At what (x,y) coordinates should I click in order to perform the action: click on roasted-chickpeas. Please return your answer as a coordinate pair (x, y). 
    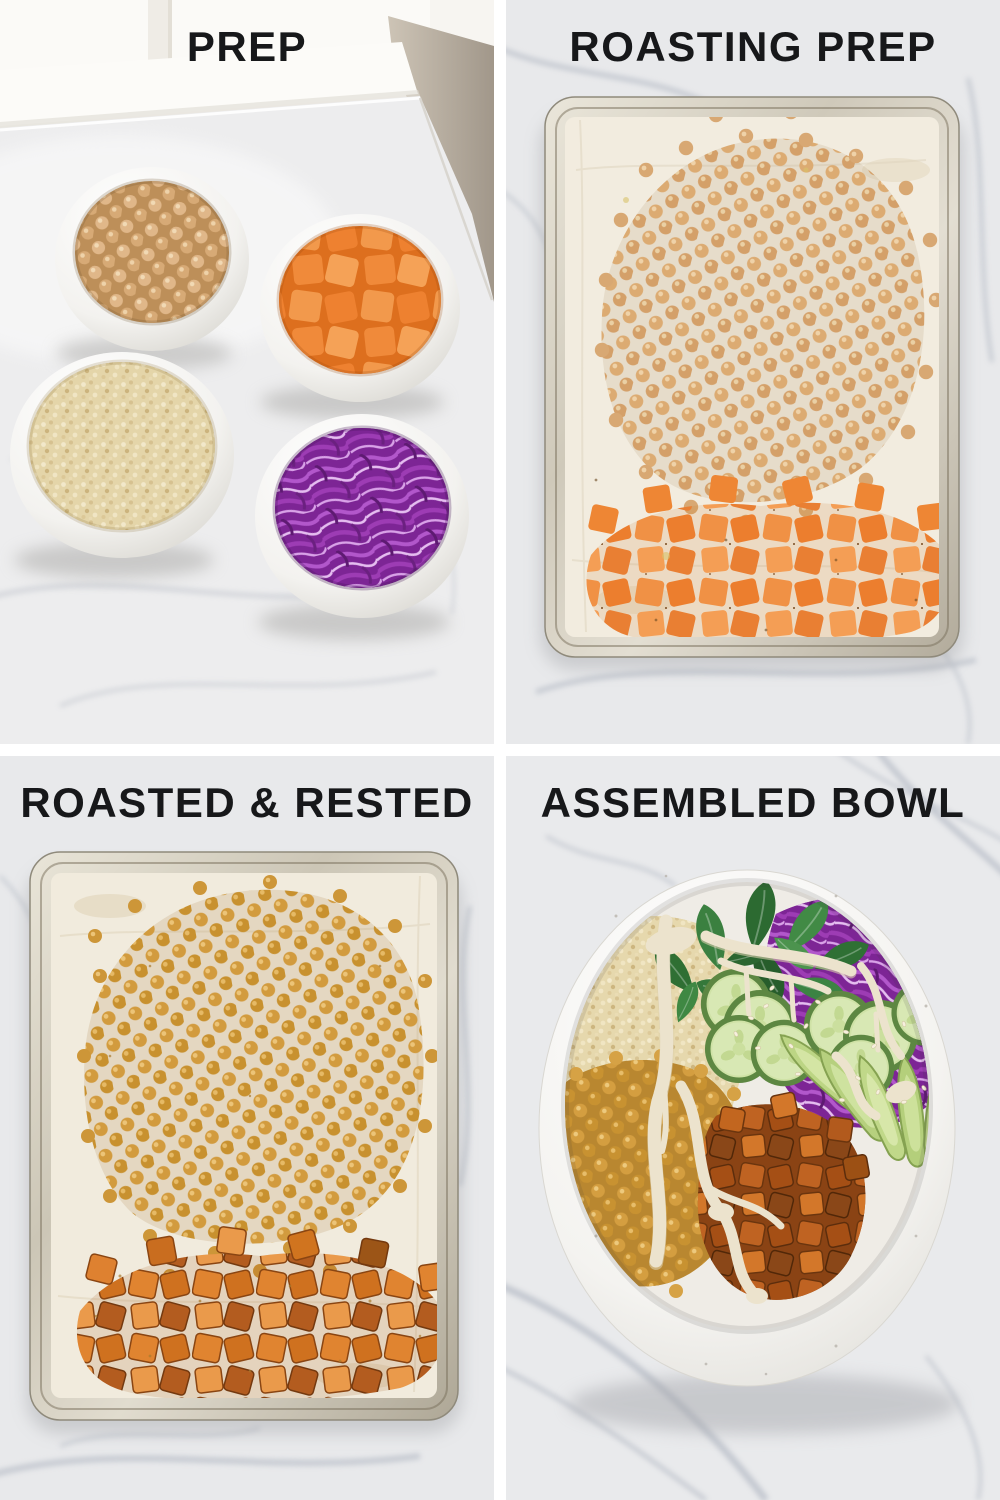
    Looking at the image, I should click on (257, 1079).